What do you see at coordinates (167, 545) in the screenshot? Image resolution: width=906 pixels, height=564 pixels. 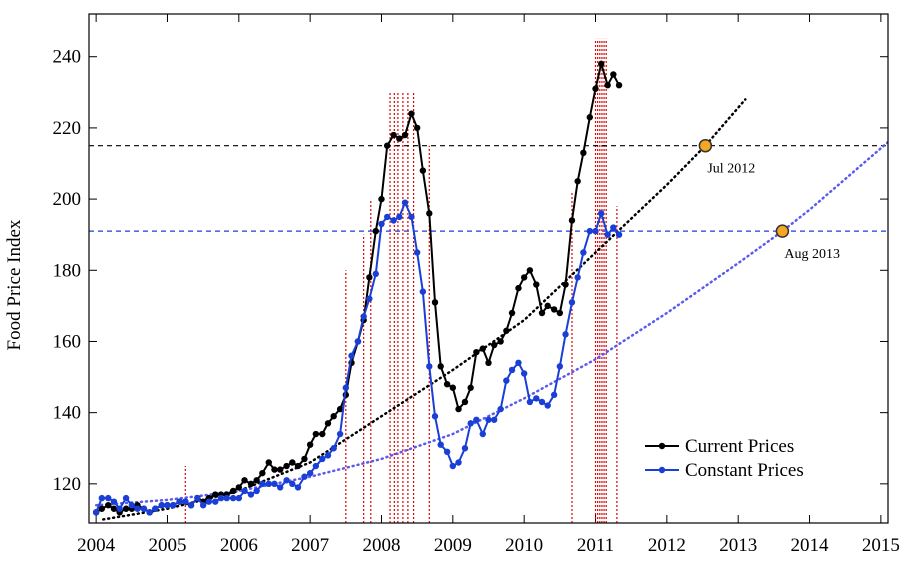 I see `x-tick-label: 2005` at bounding box center [167, 545].